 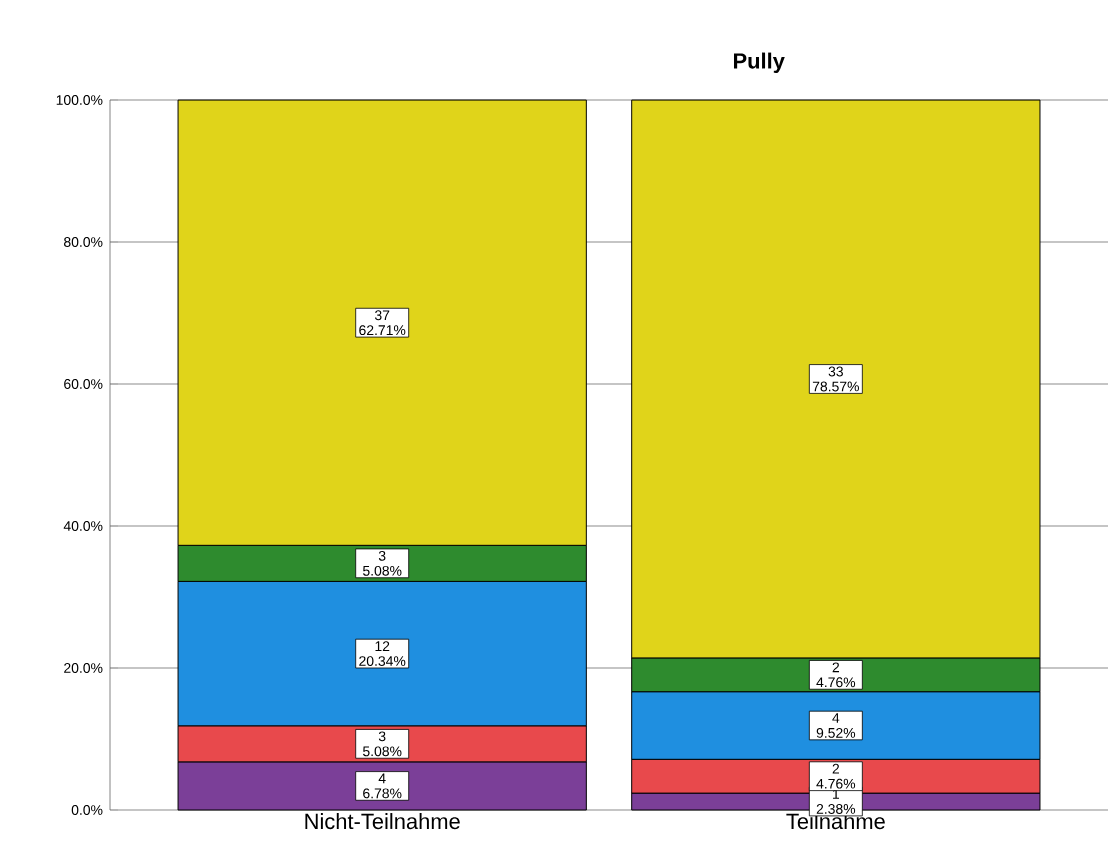 What do you see at coordinates (382, 821) in the screenshot?
I see `x-tick-label: Nicht-Teilnahme` at bounding box center [382, 821].